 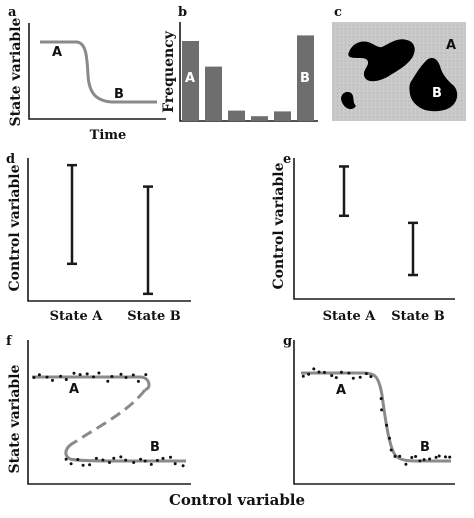 I want to click on panel-g-label-b: B, so click(x=425, y=447).